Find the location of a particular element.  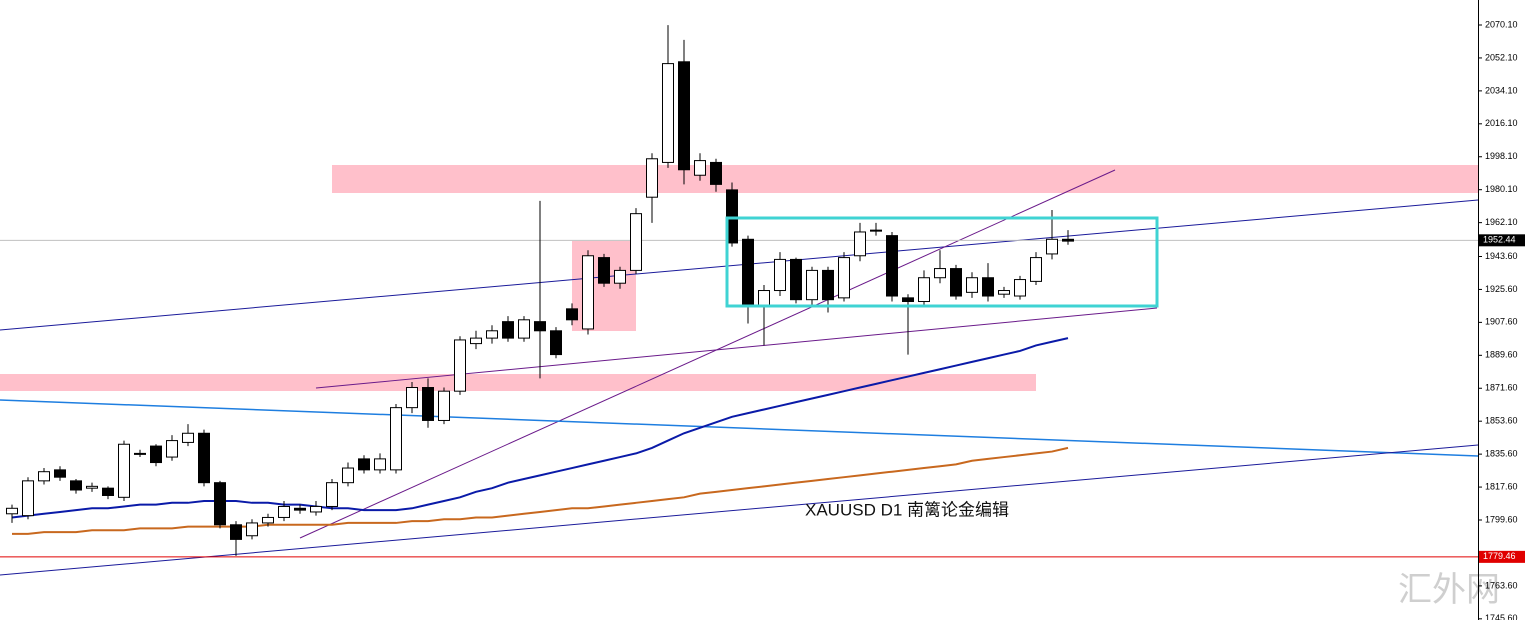

price-label: 1779.46 is located at coordinates (1499, 556).